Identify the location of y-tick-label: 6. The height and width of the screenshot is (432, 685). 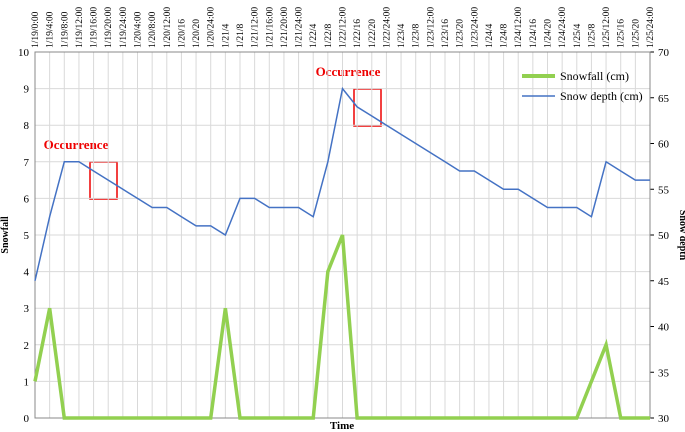
(27, 199).